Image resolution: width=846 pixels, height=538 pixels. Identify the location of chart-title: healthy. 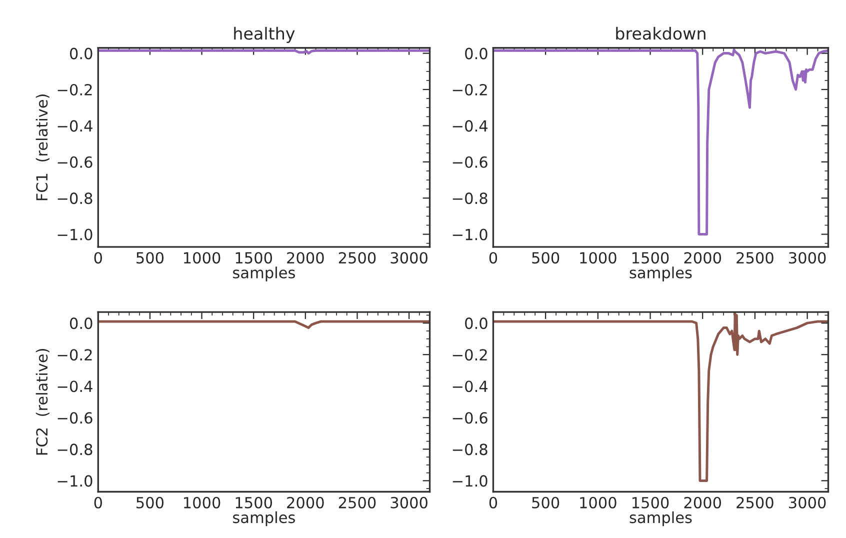
(264, 35).